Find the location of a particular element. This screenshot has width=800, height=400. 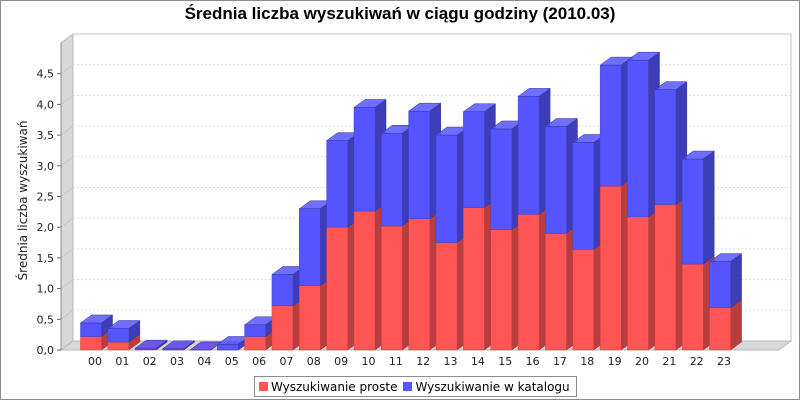

legend-swatch-catalog-search is located at coordinates (408, 386).